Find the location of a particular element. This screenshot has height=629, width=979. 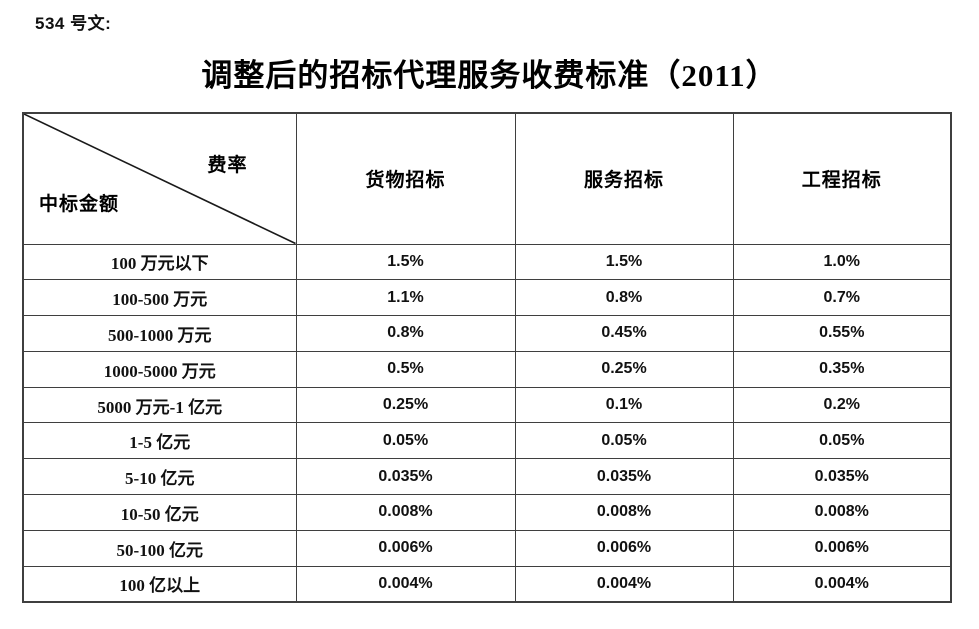

corner-label-bid-amount: 中标金额 is located at coordinates (79, 204).